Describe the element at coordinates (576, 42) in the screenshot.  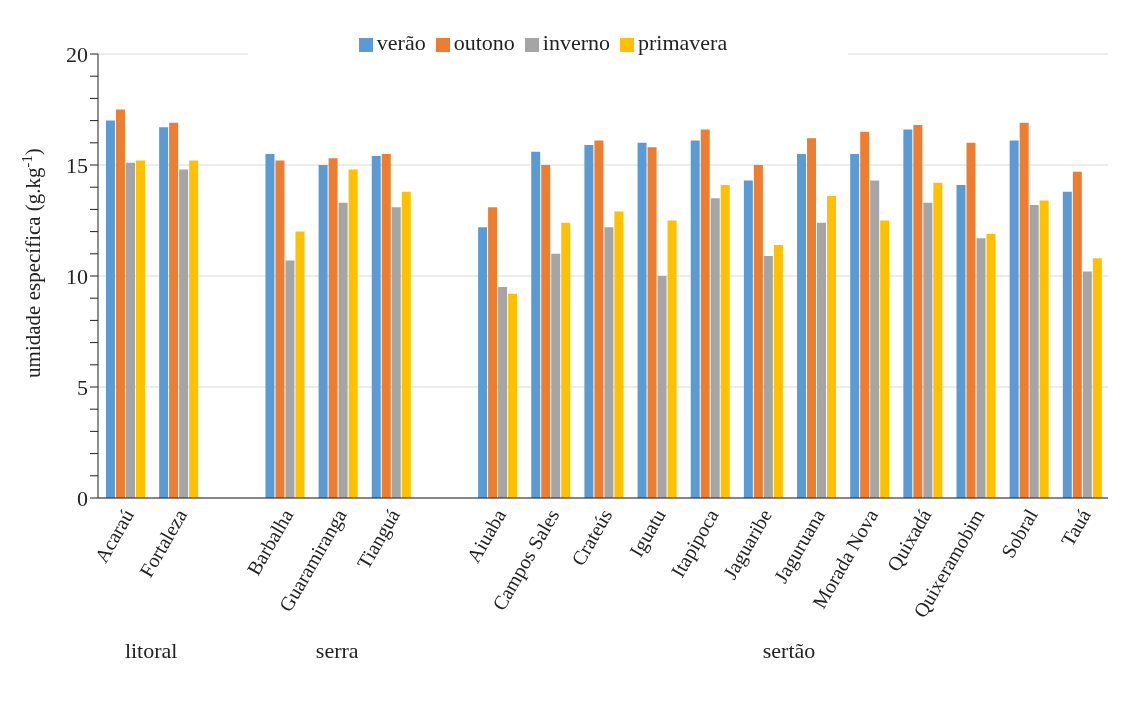
I see `legend-label: inverno` at that location.